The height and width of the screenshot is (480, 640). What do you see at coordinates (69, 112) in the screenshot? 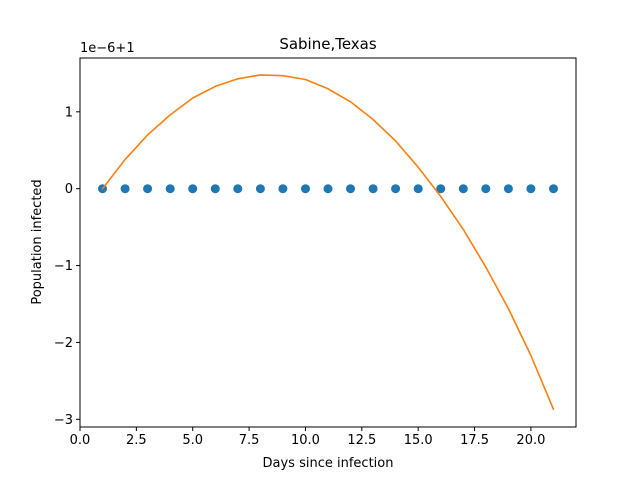
I see `y-tick-label: 1` at bounding box center [69, 112].